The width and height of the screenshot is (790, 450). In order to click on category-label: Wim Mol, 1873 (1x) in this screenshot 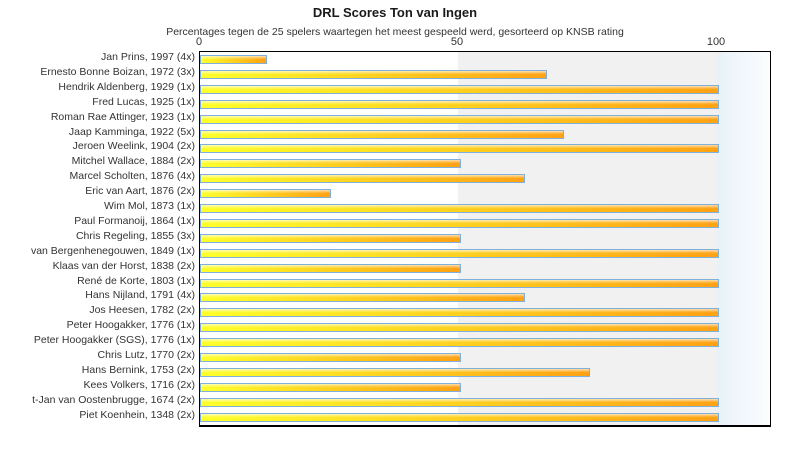, I will do `click(149, 206)`.